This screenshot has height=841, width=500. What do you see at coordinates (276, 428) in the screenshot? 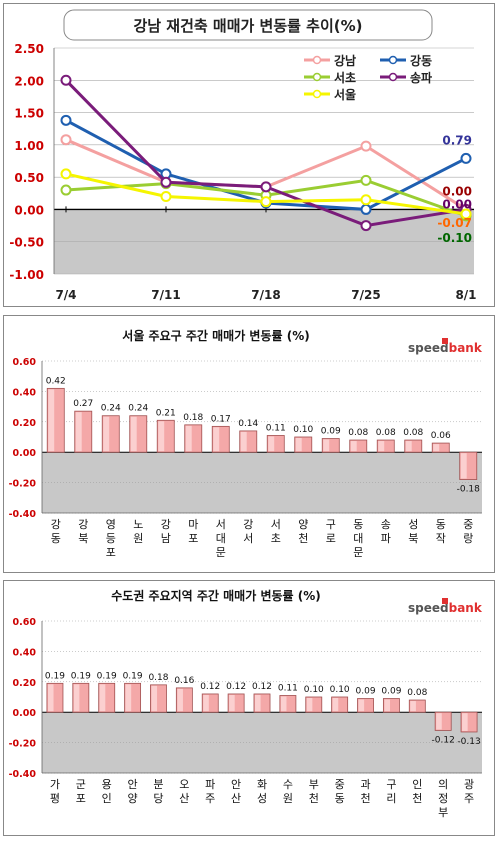
I see `bar-value-label: 0.11` at bounding box center [276, 428].